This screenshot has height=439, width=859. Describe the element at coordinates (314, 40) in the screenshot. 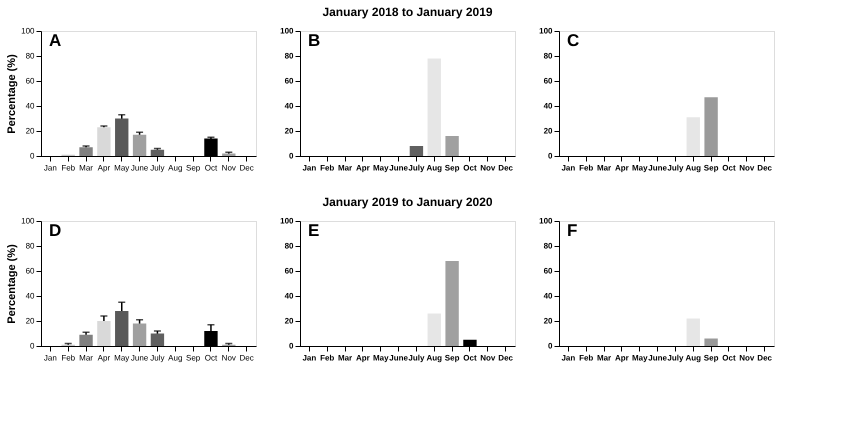

I see `annotation: B` at that location.